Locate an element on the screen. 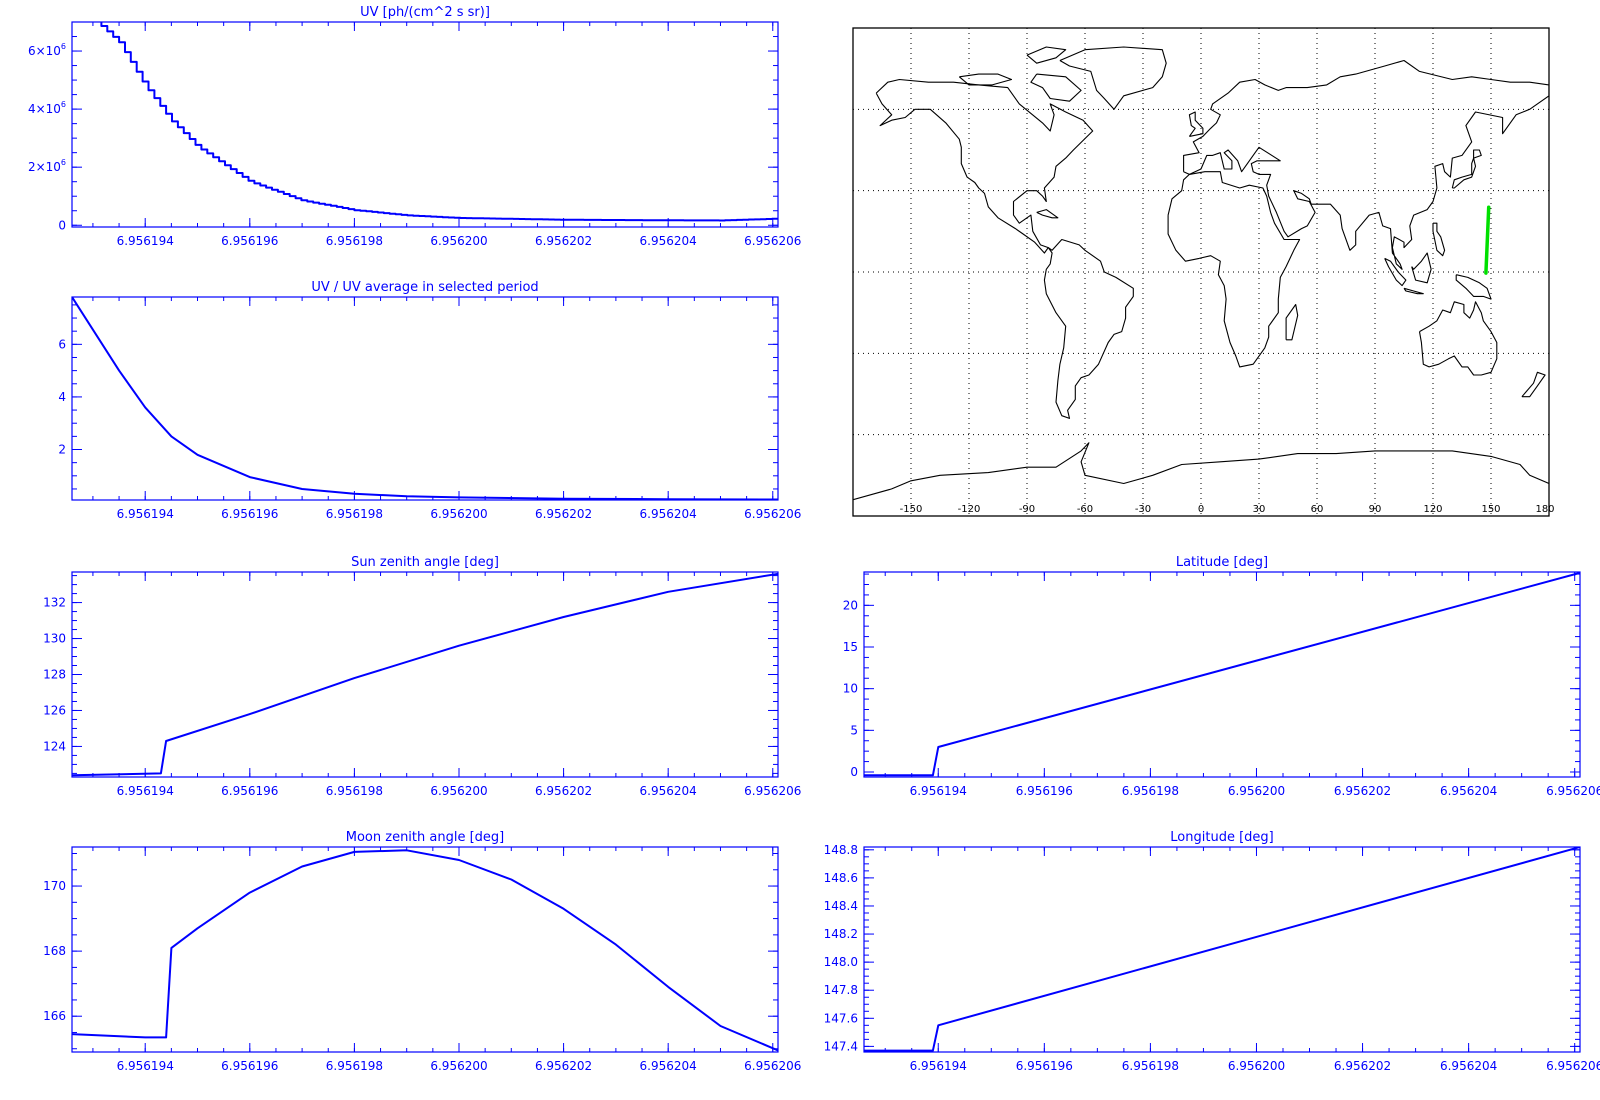  y-tick-label: 6×10⁶ is located at coordinates (47, 50).